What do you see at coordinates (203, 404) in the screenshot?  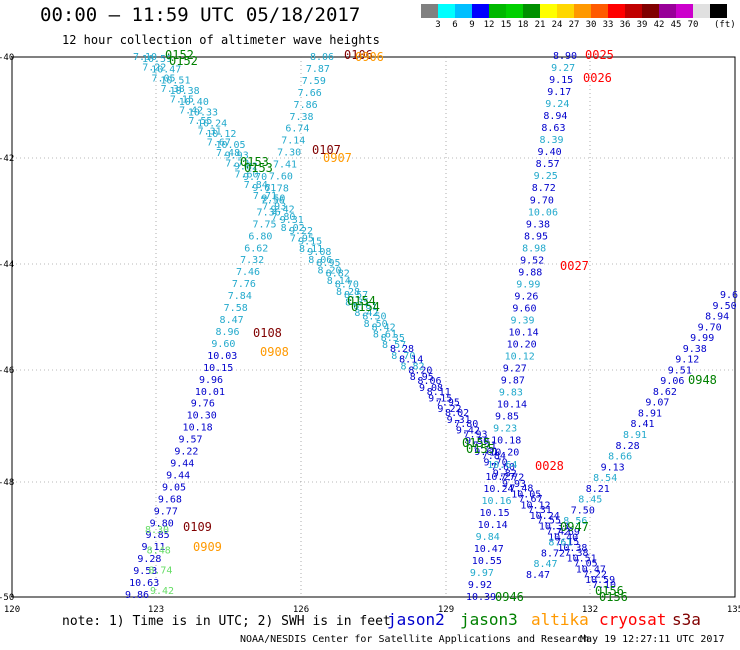 I see `track-value: 9.76` at bounding box center [203, 404].